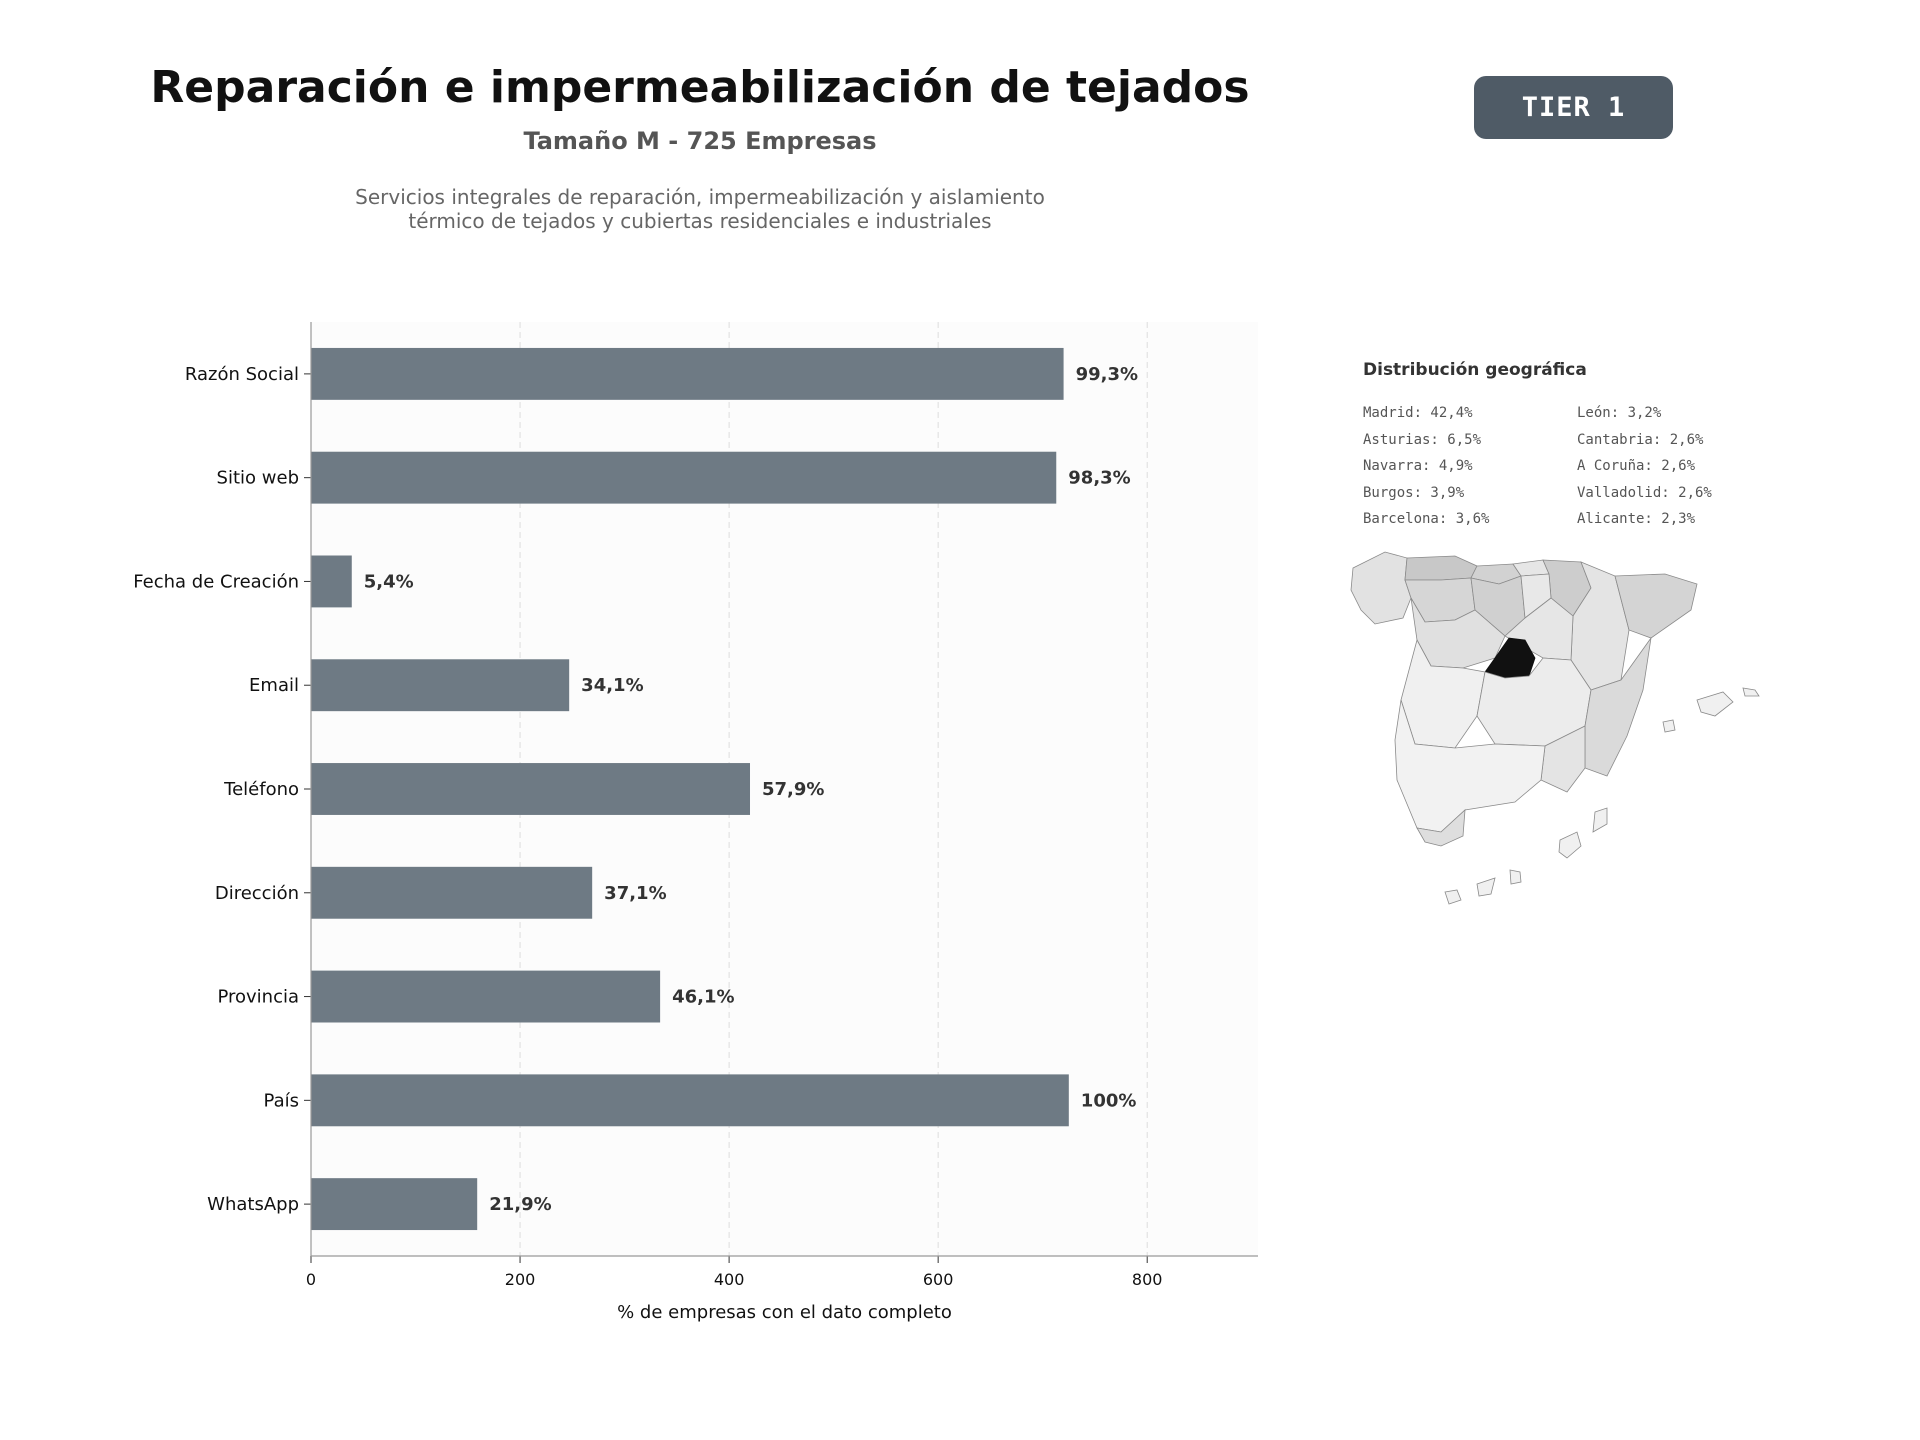 This screenshot has width=1920, height=1440. What do you see at coordinates (1418, 466) in the screenshot?
I see `geo-item: Navarra: 4,9%` at bounding box center [1418, 466].